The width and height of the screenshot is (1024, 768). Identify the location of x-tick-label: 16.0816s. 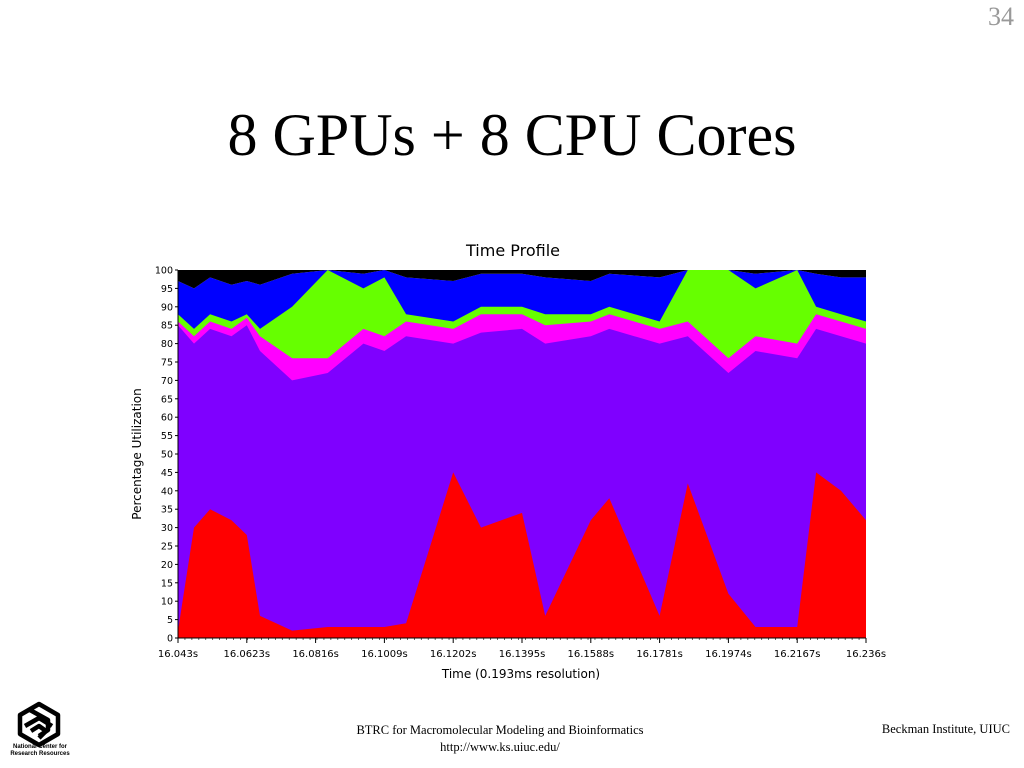
(315, 654).